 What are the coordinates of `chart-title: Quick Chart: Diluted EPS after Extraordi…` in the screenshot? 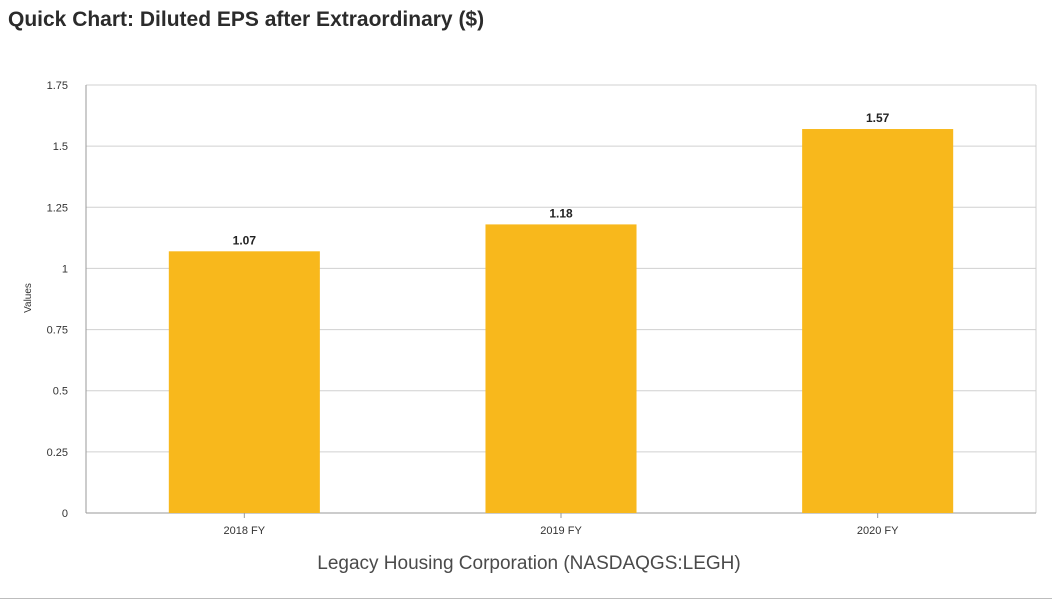 It's located at (246, 19).